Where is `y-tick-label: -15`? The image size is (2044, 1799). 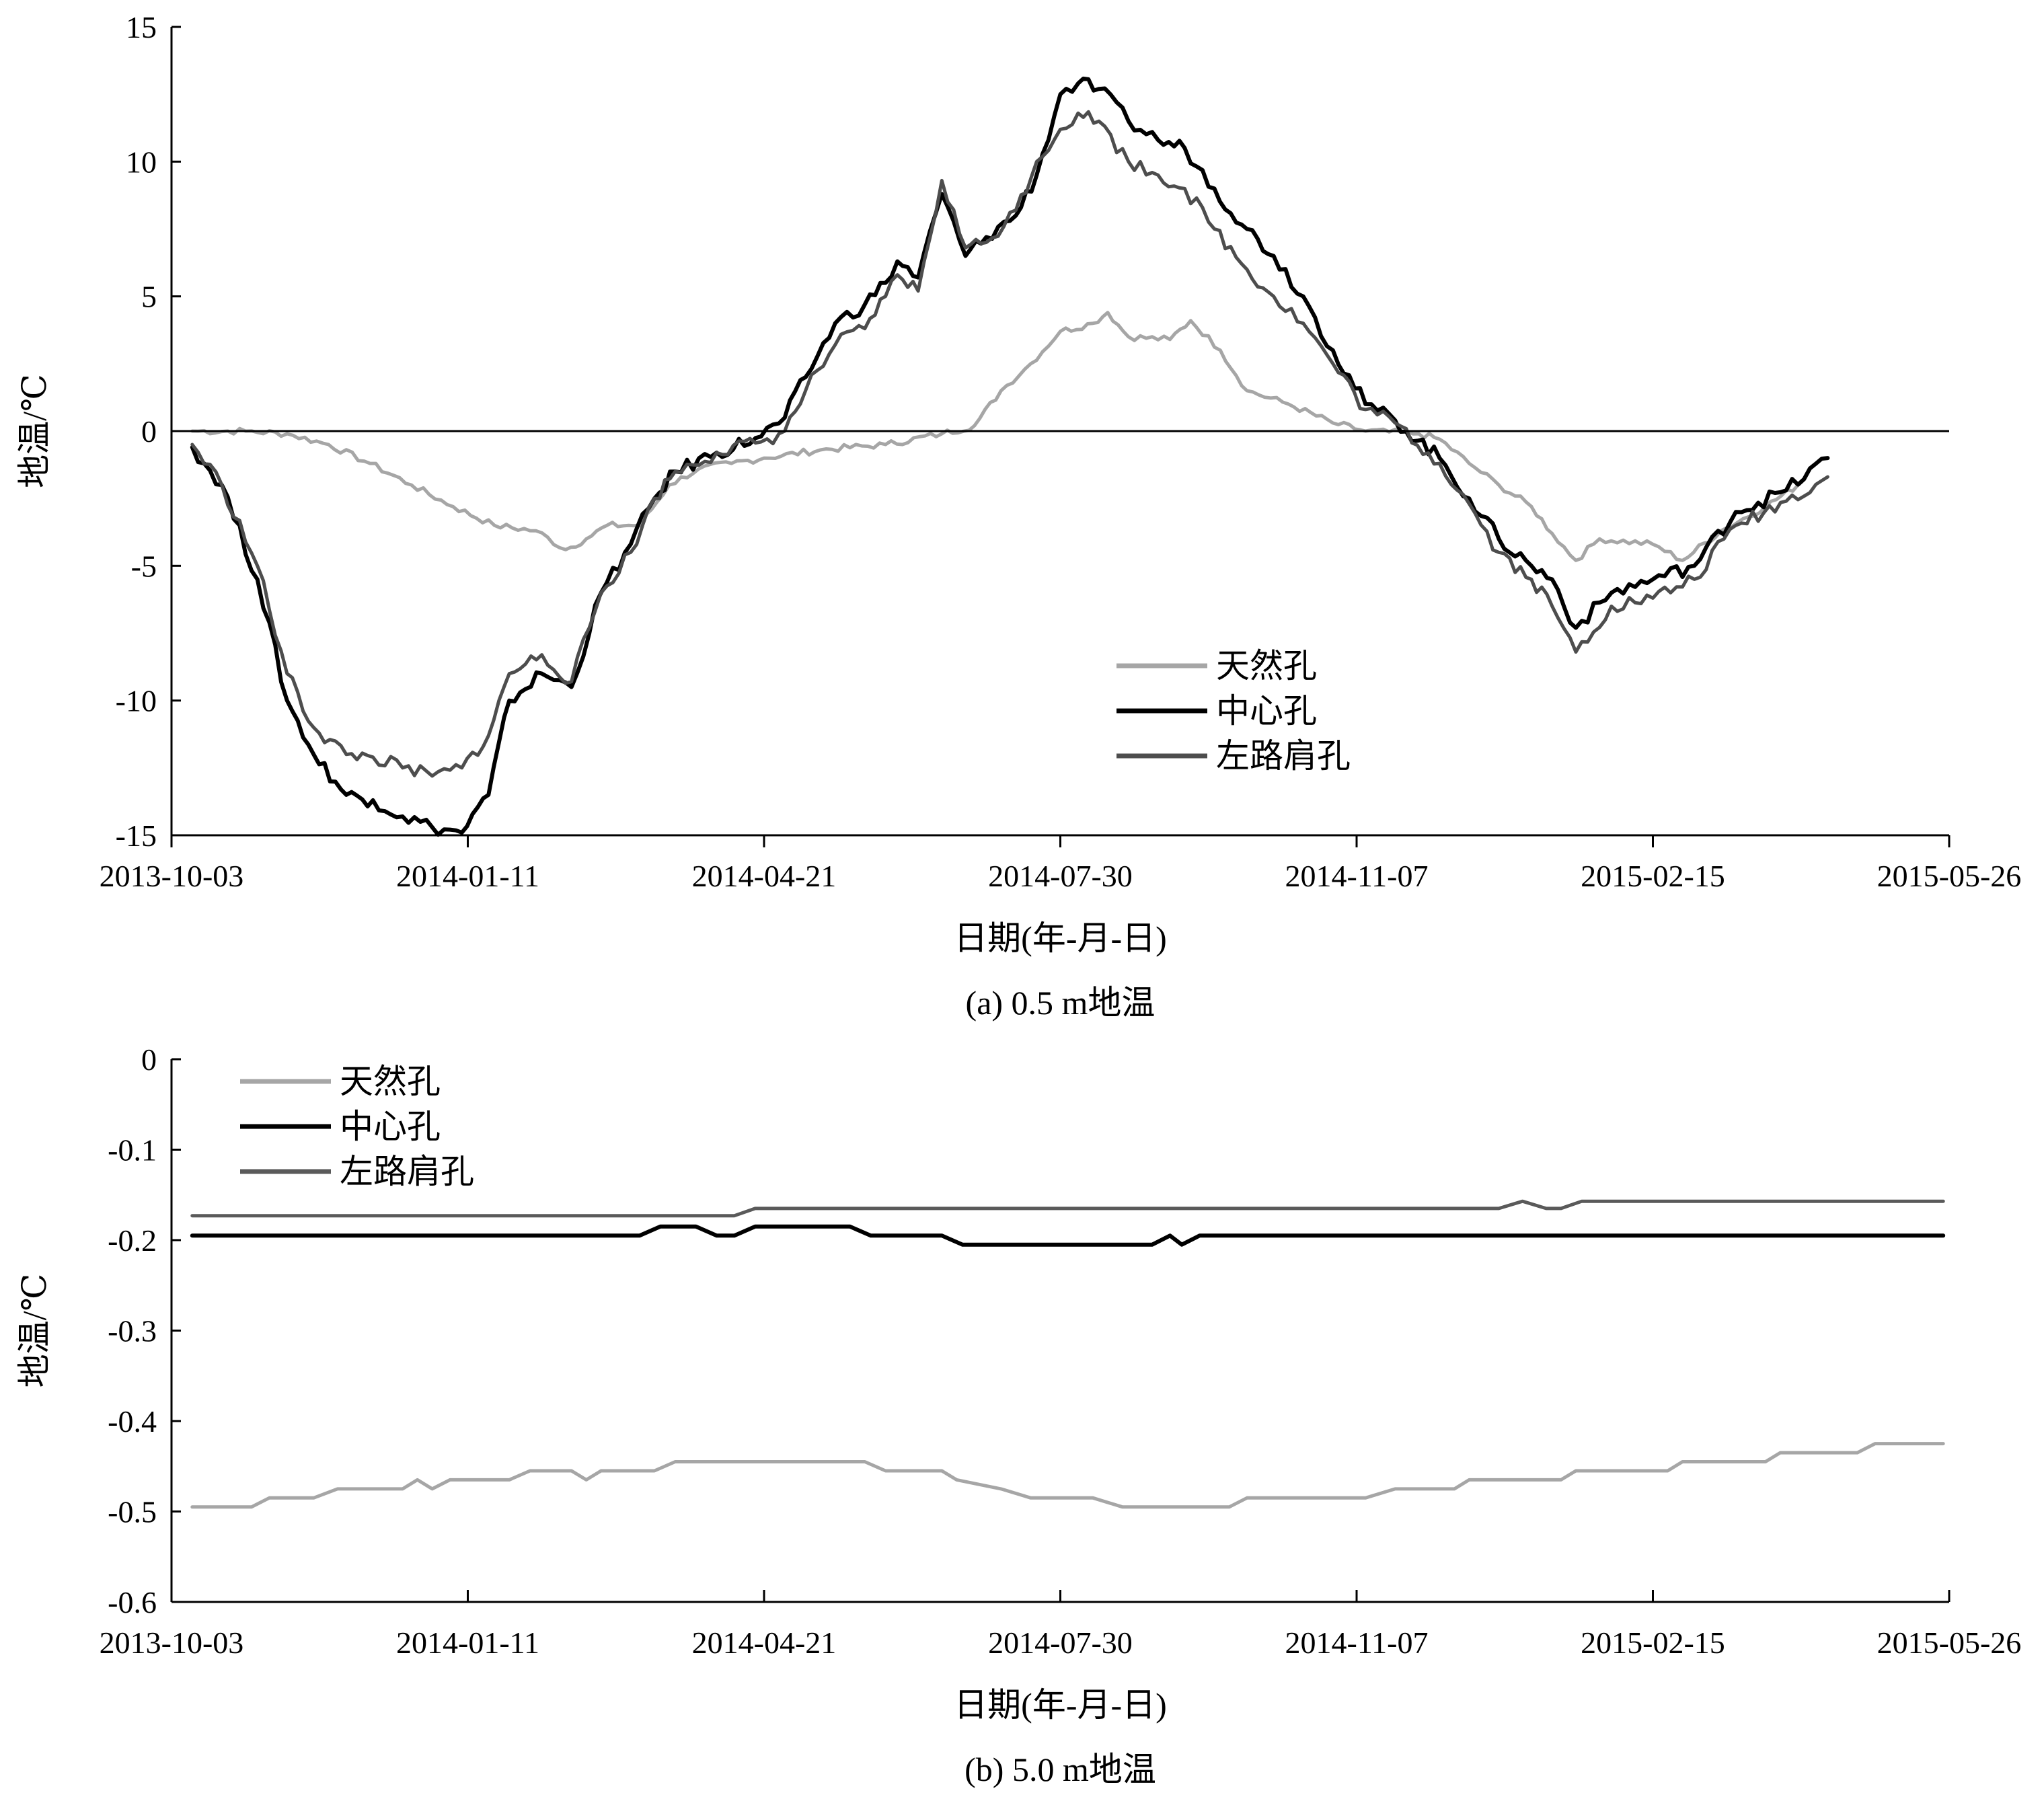
y-tick-label: -15 is located at coordinates (136, 835).